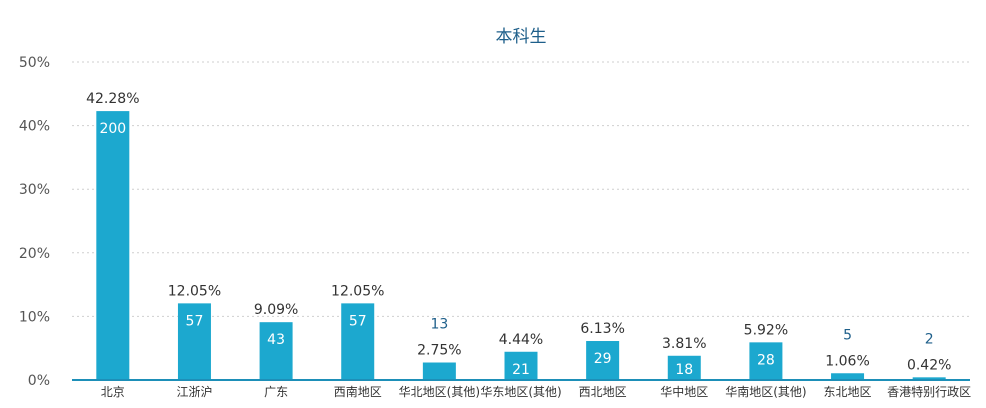 This screenshot has width=986, height=408. What do you see at coordinates (34, 127) in the screenshot?
I see `y-tick-label: 40%` at bounding box center [34, 127].